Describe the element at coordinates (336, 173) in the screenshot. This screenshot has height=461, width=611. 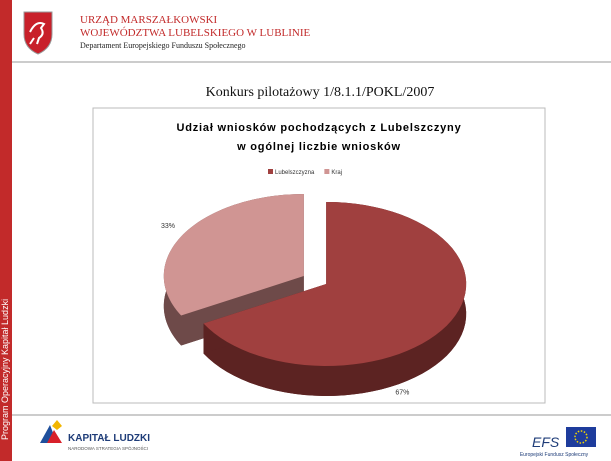
I see `legend-label: Kraj` at that location.